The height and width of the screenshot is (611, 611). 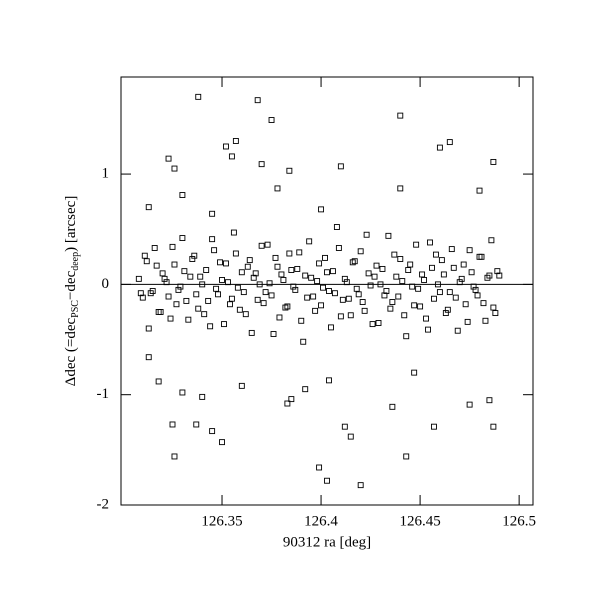 I want to click on y-tick-label: -2, so click(x=103, y=504).